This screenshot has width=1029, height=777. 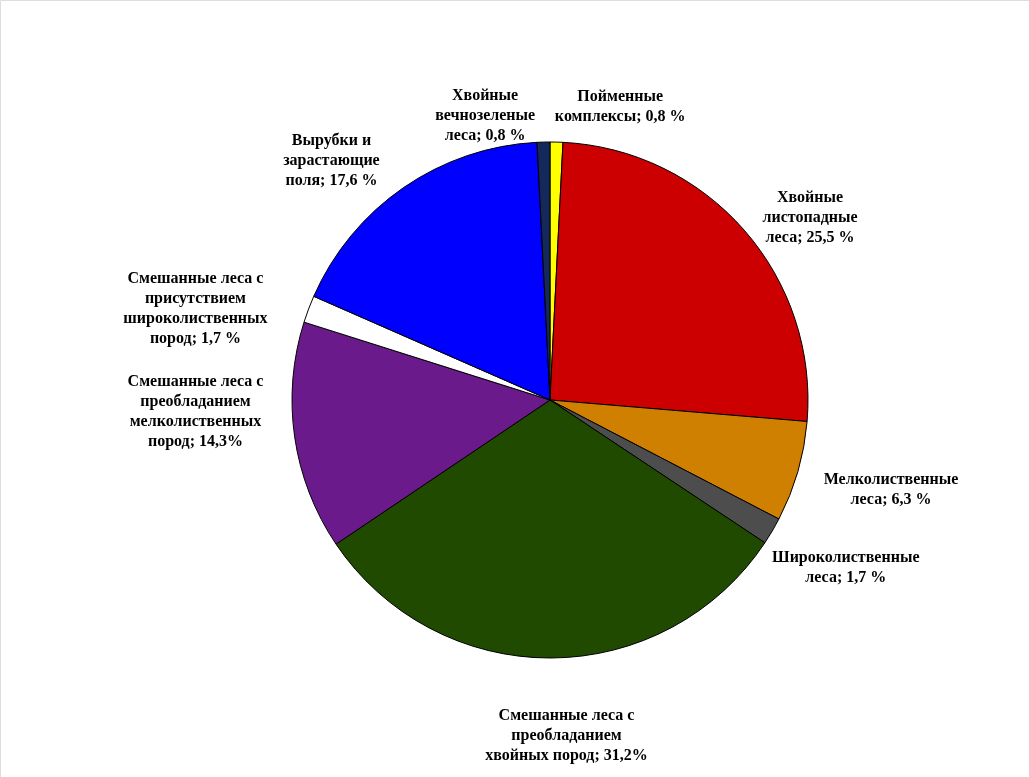 I want to click on slice-label: Мелколиственные леса; 6,3 %, so click(x=891, y=488).